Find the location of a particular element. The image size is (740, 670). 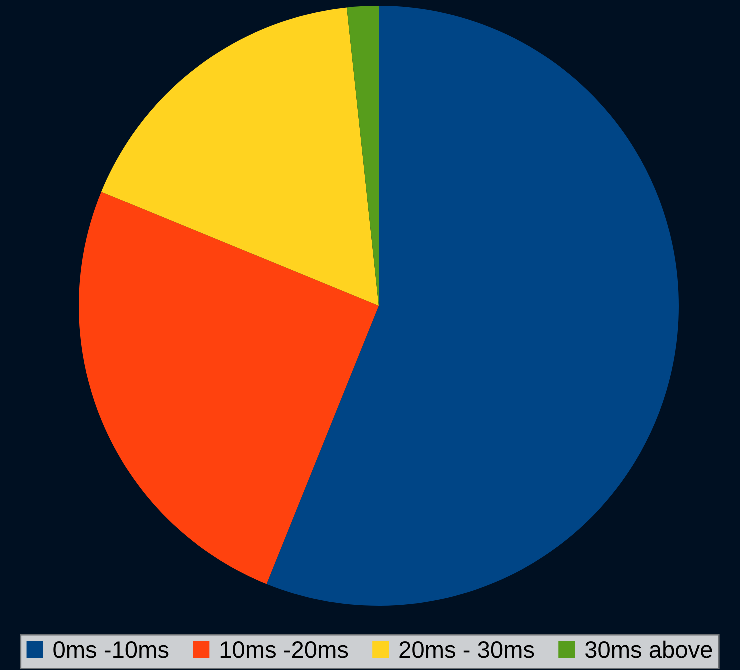

legend-label: 30ms above is located at coordinates (648, 649).